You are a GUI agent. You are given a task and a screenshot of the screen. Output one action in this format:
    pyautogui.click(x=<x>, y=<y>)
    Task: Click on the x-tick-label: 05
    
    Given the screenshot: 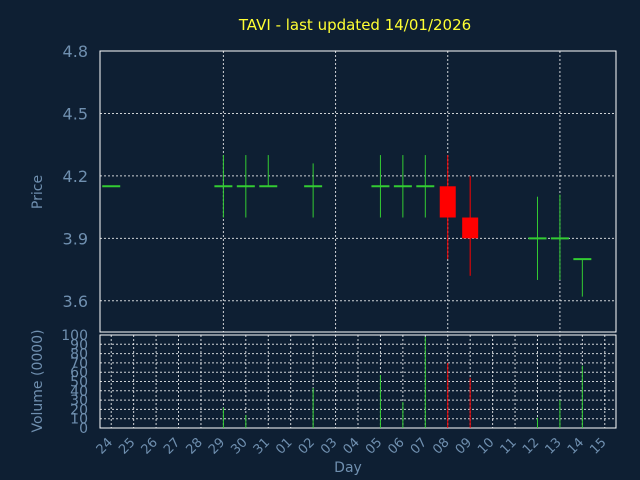 What is the action you would take?
    pyautogui.click(x=374, y=446)
    